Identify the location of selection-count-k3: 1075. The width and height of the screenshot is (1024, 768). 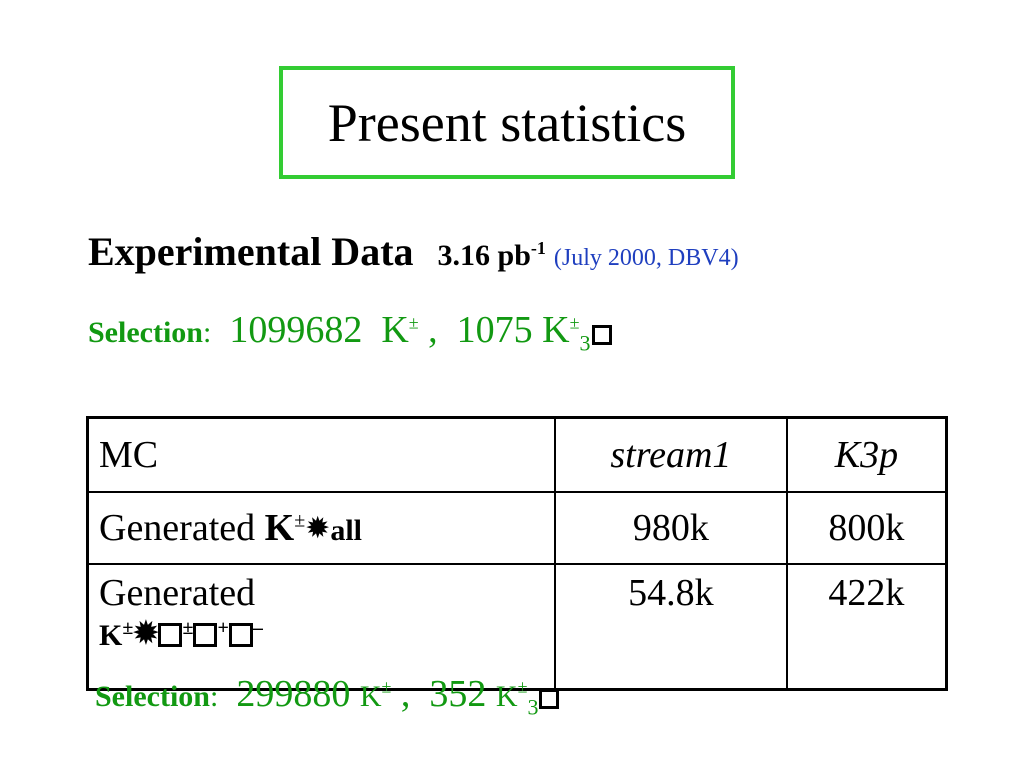
(494, 330).